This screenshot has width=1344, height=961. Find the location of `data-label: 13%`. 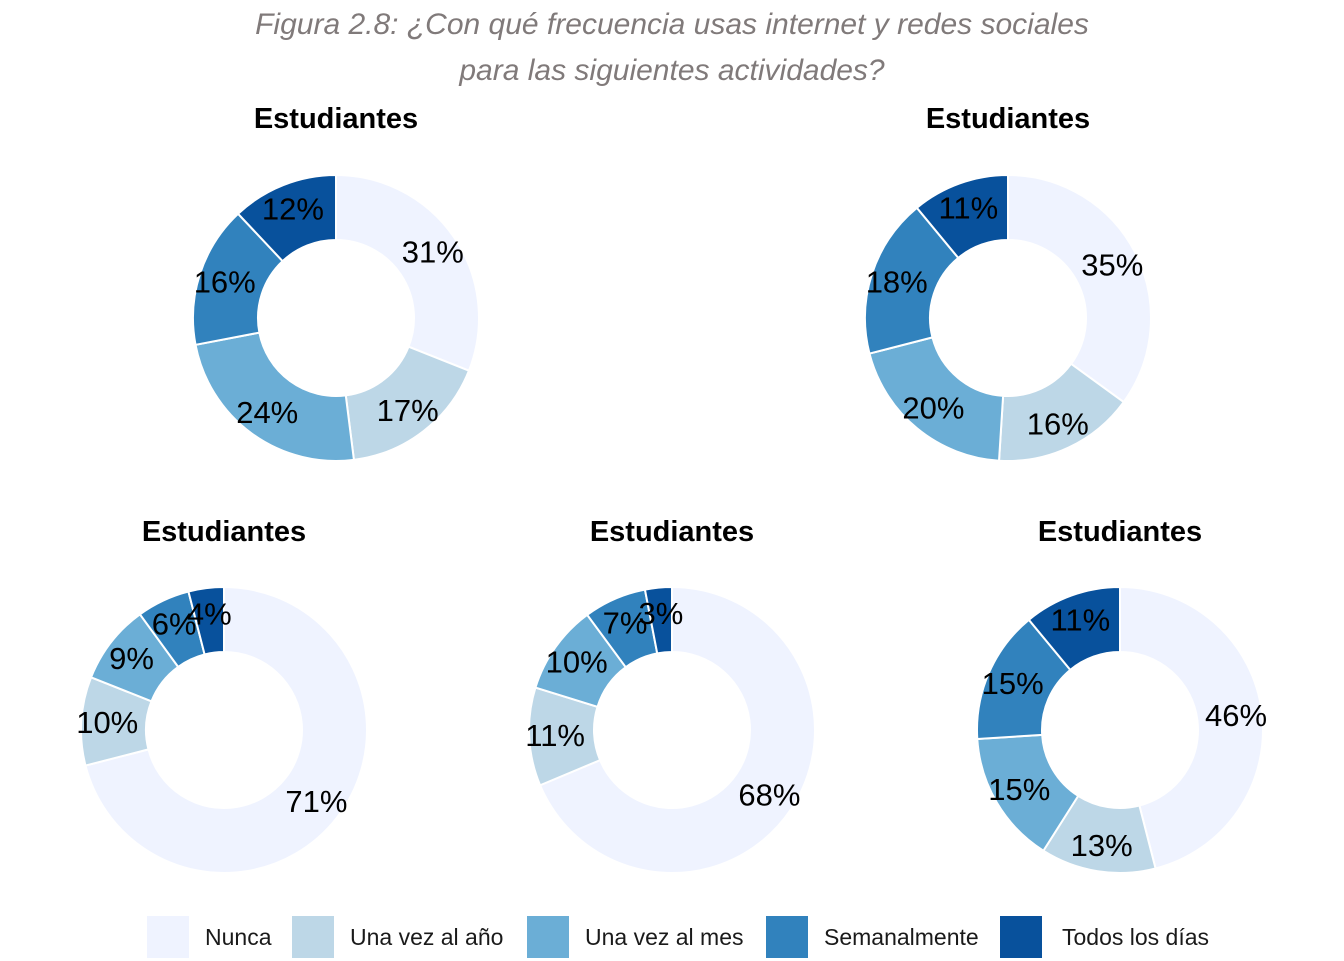

data-label: 13% is located at coordinates (1102, 845).